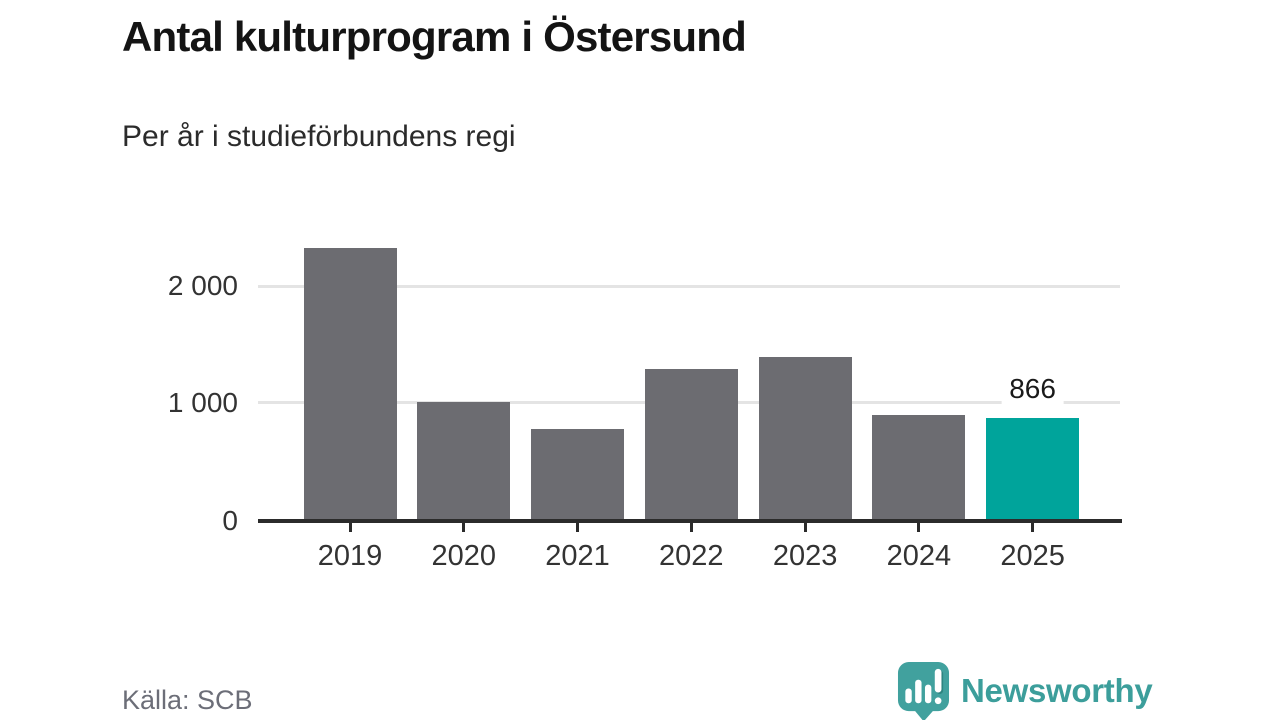 This screenshot has height=720, width=1280. What do you see at coordinates (1033, 468) in the screenshot?
I see `bar-2025` at bounding box center [1033, 468].